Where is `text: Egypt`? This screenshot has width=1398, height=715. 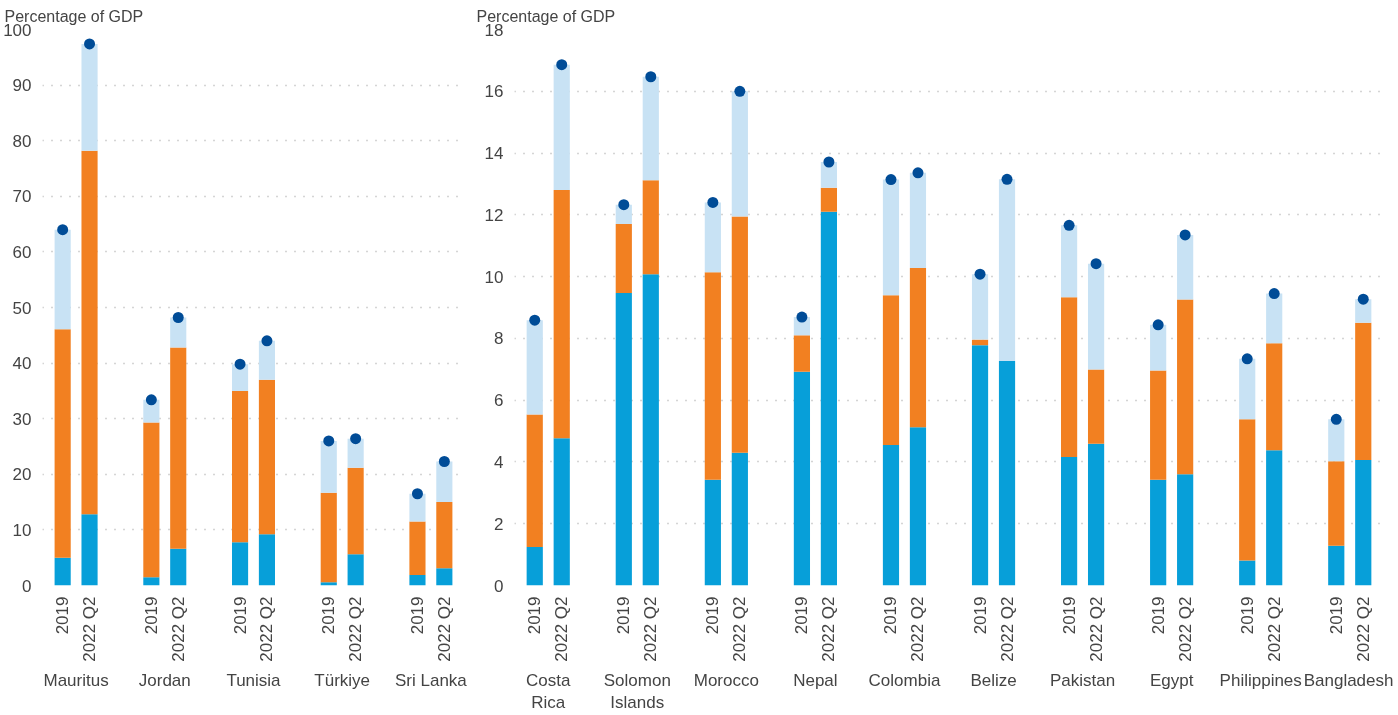 text: Egypt is located at coordinates (1171, 680).